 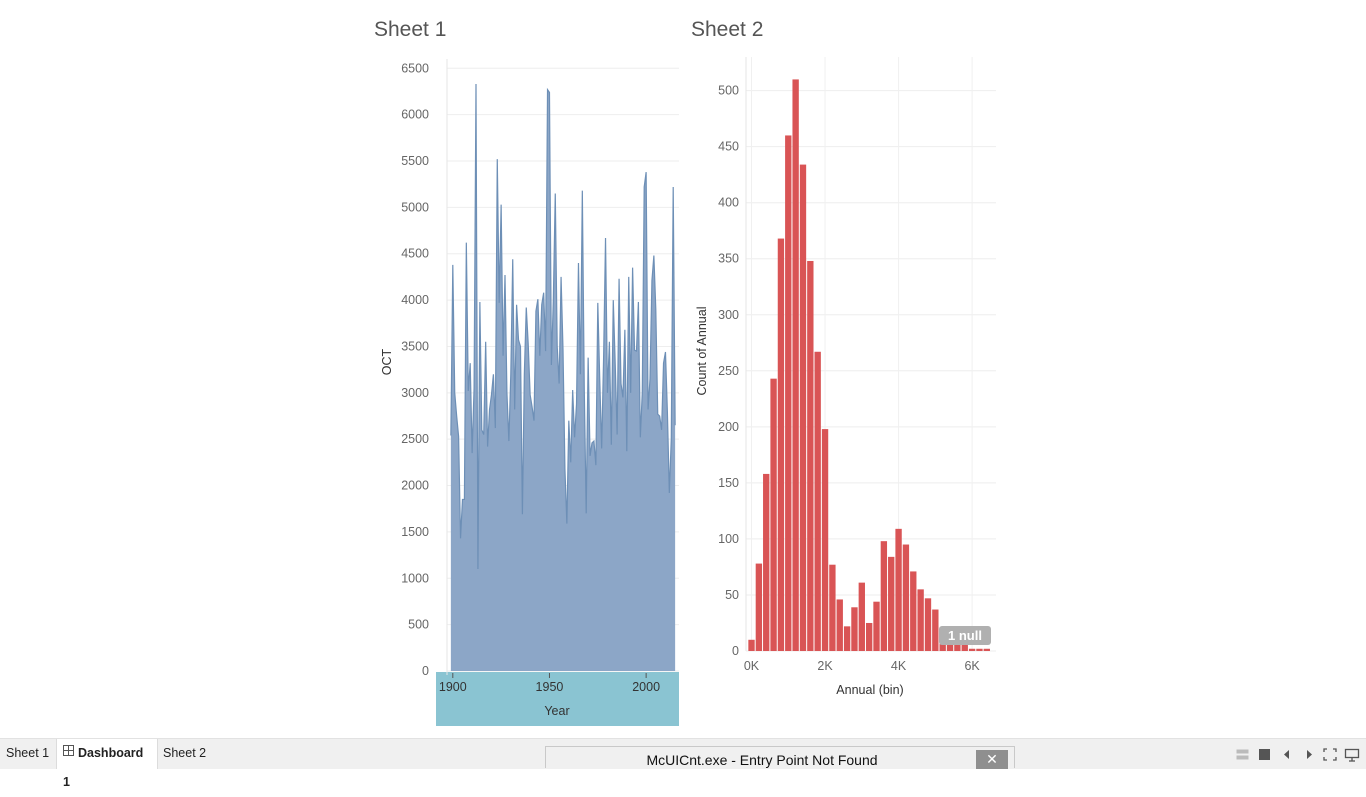 I want to click on tab-sheet-2: Sheet 2, so click(x=184, y=754).